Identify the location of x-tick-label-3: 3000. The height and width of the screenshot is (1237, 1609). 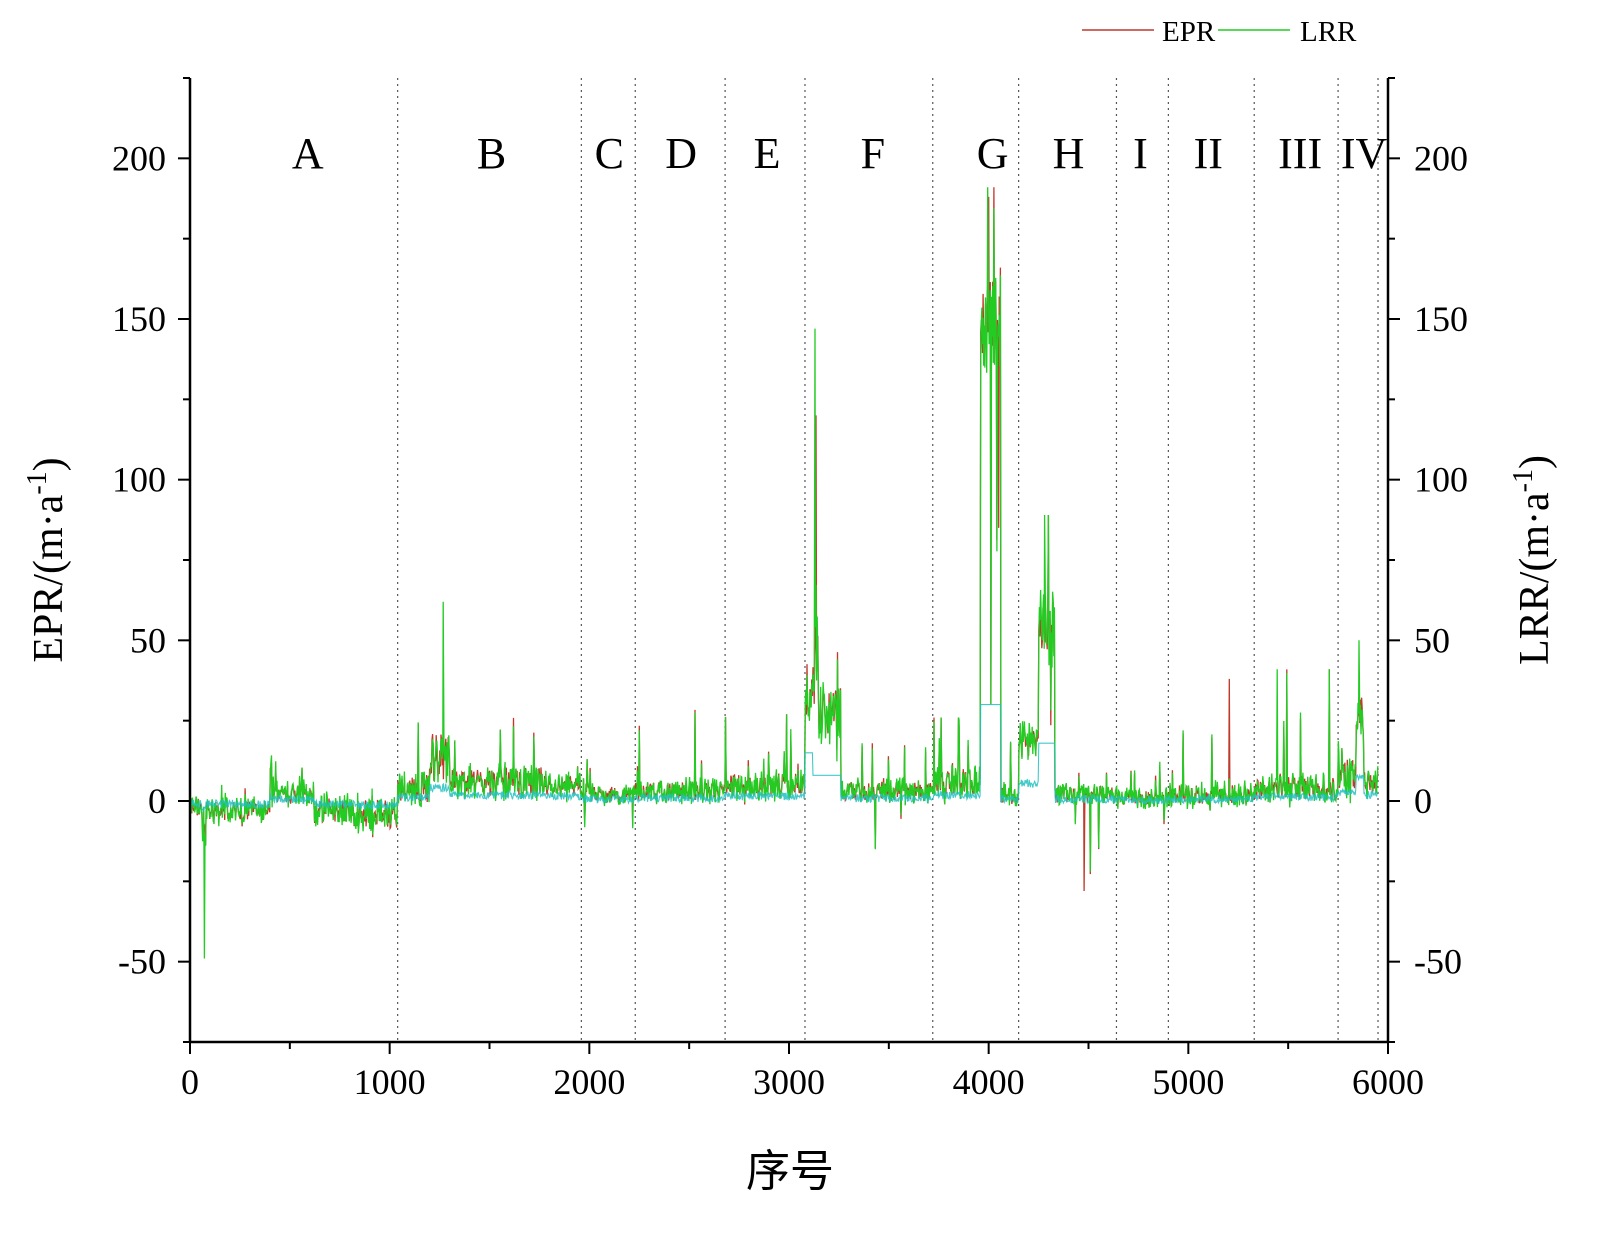
(789, 1082).